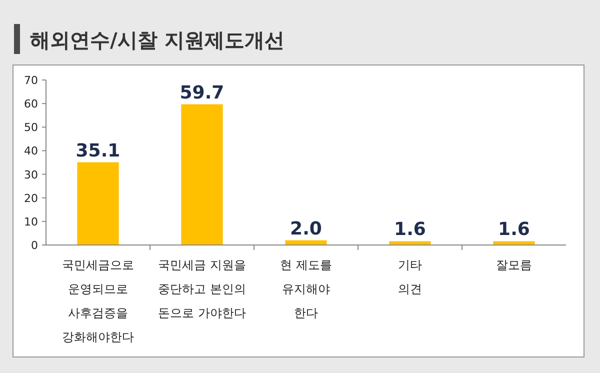  What do you see at coordinates (31, 198) in the screenshot?
I see `y-tick-label: 20` at bounding box center [31, 198].